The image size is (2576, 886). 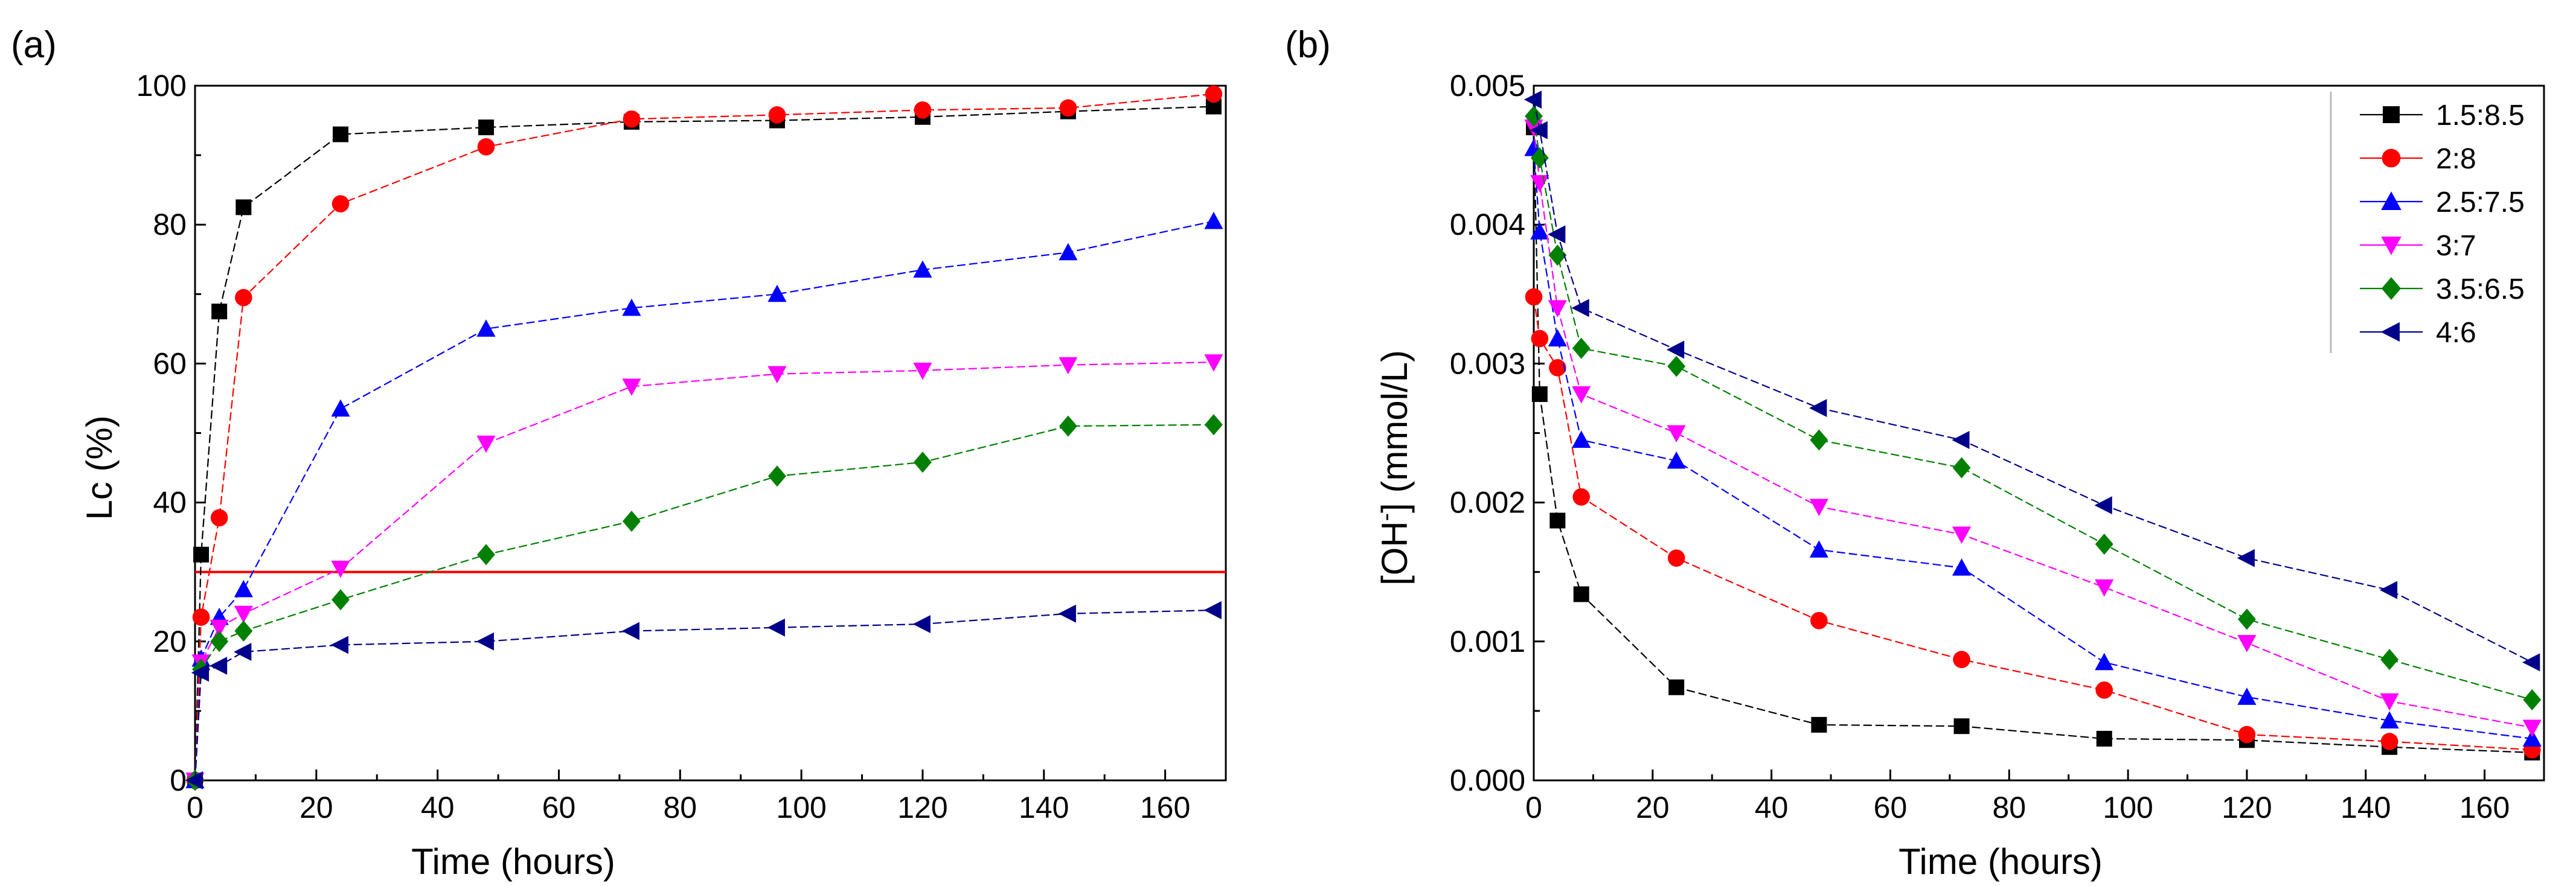 I want to click on panel-b-y-tick-label: 0.001, so click(x=1487, y=641).